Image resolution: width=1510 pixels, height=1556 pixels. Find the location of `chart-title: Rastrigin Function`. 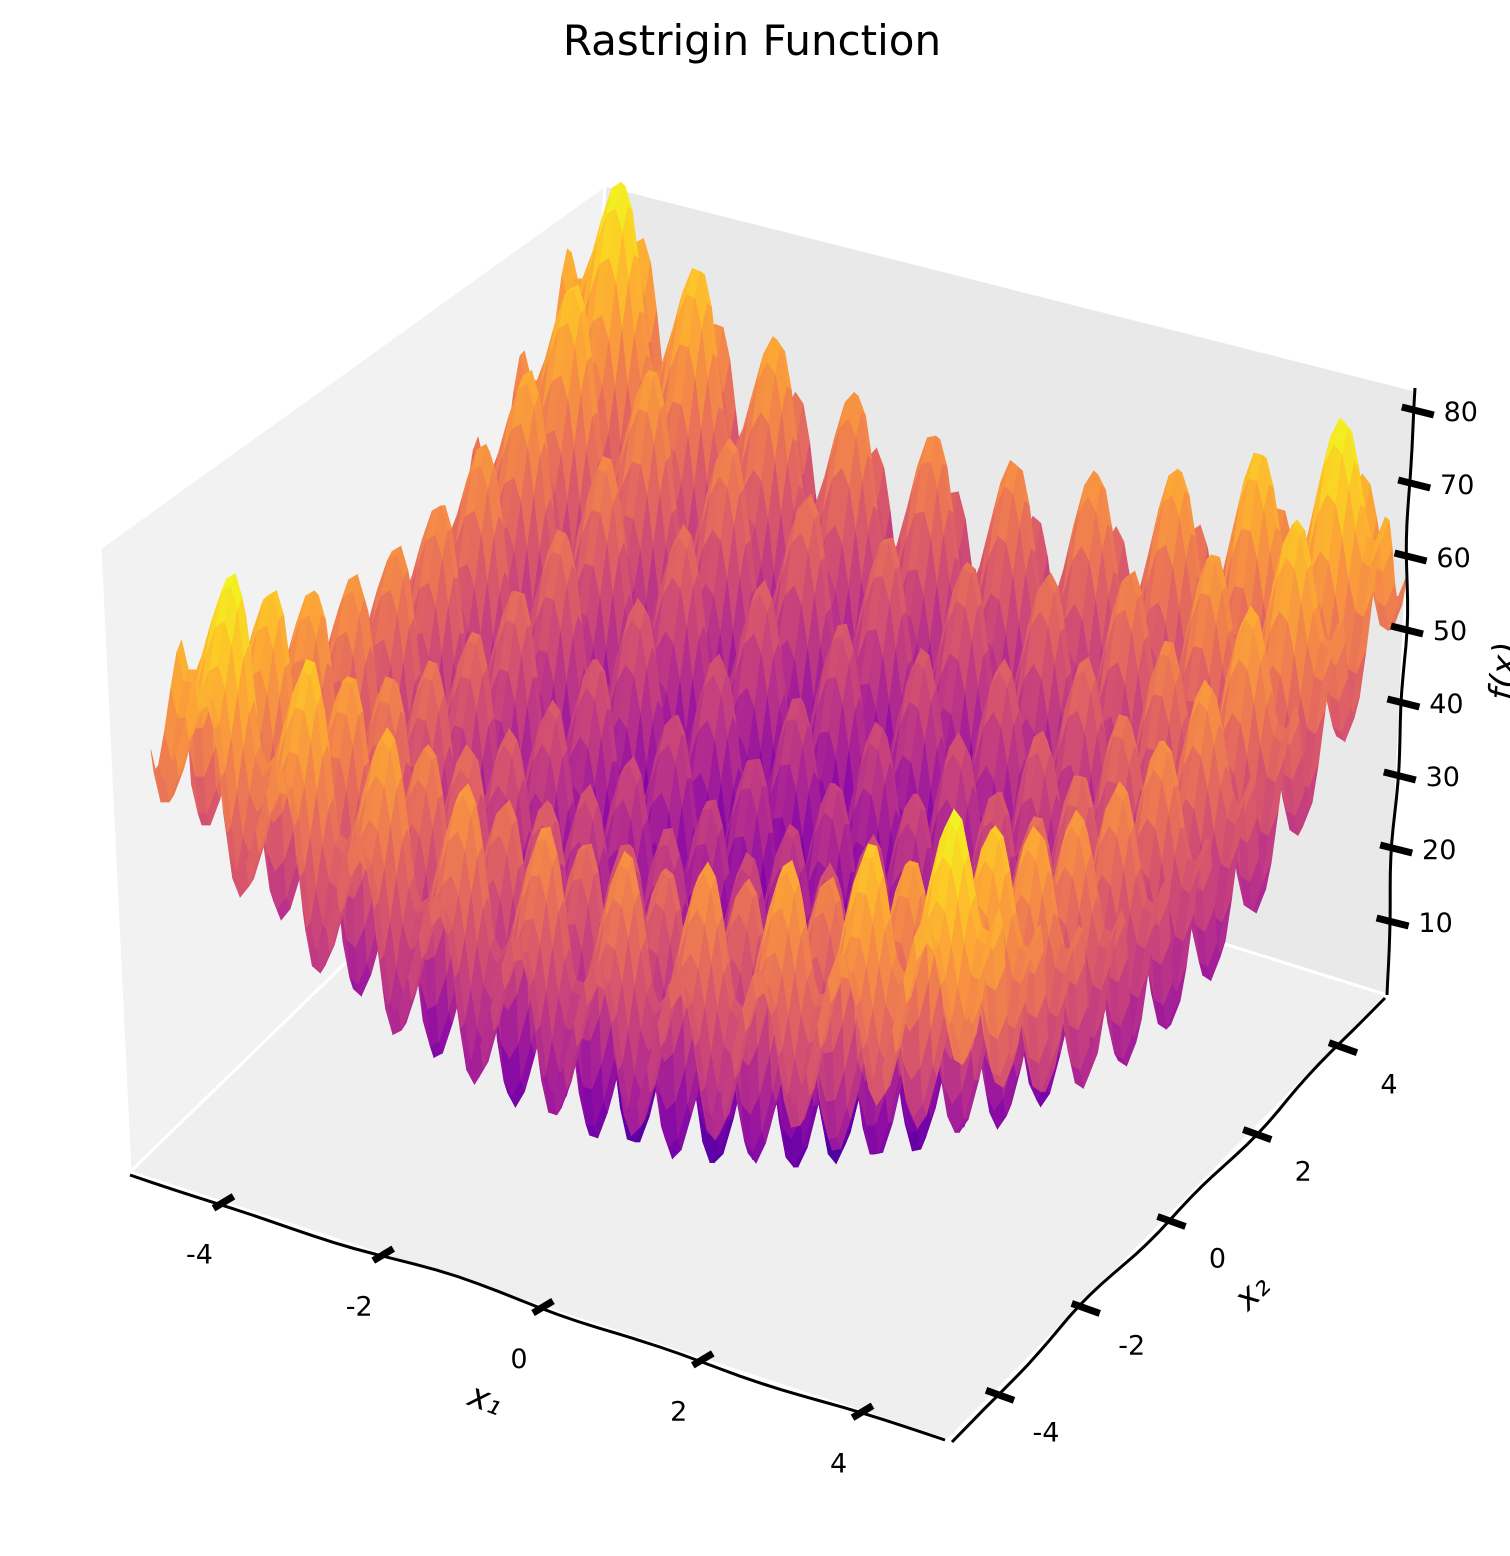

chart-title: Rastrigin Function is located at coordinates (752, 40).